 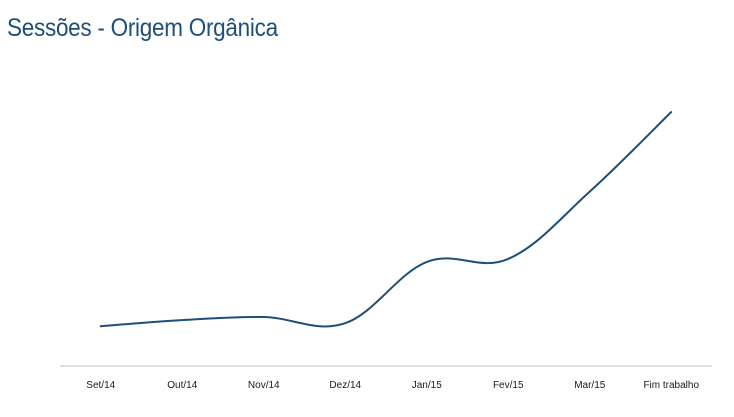 I want to click on x-tick-label: Nov/14, so click(x=264, y=385).